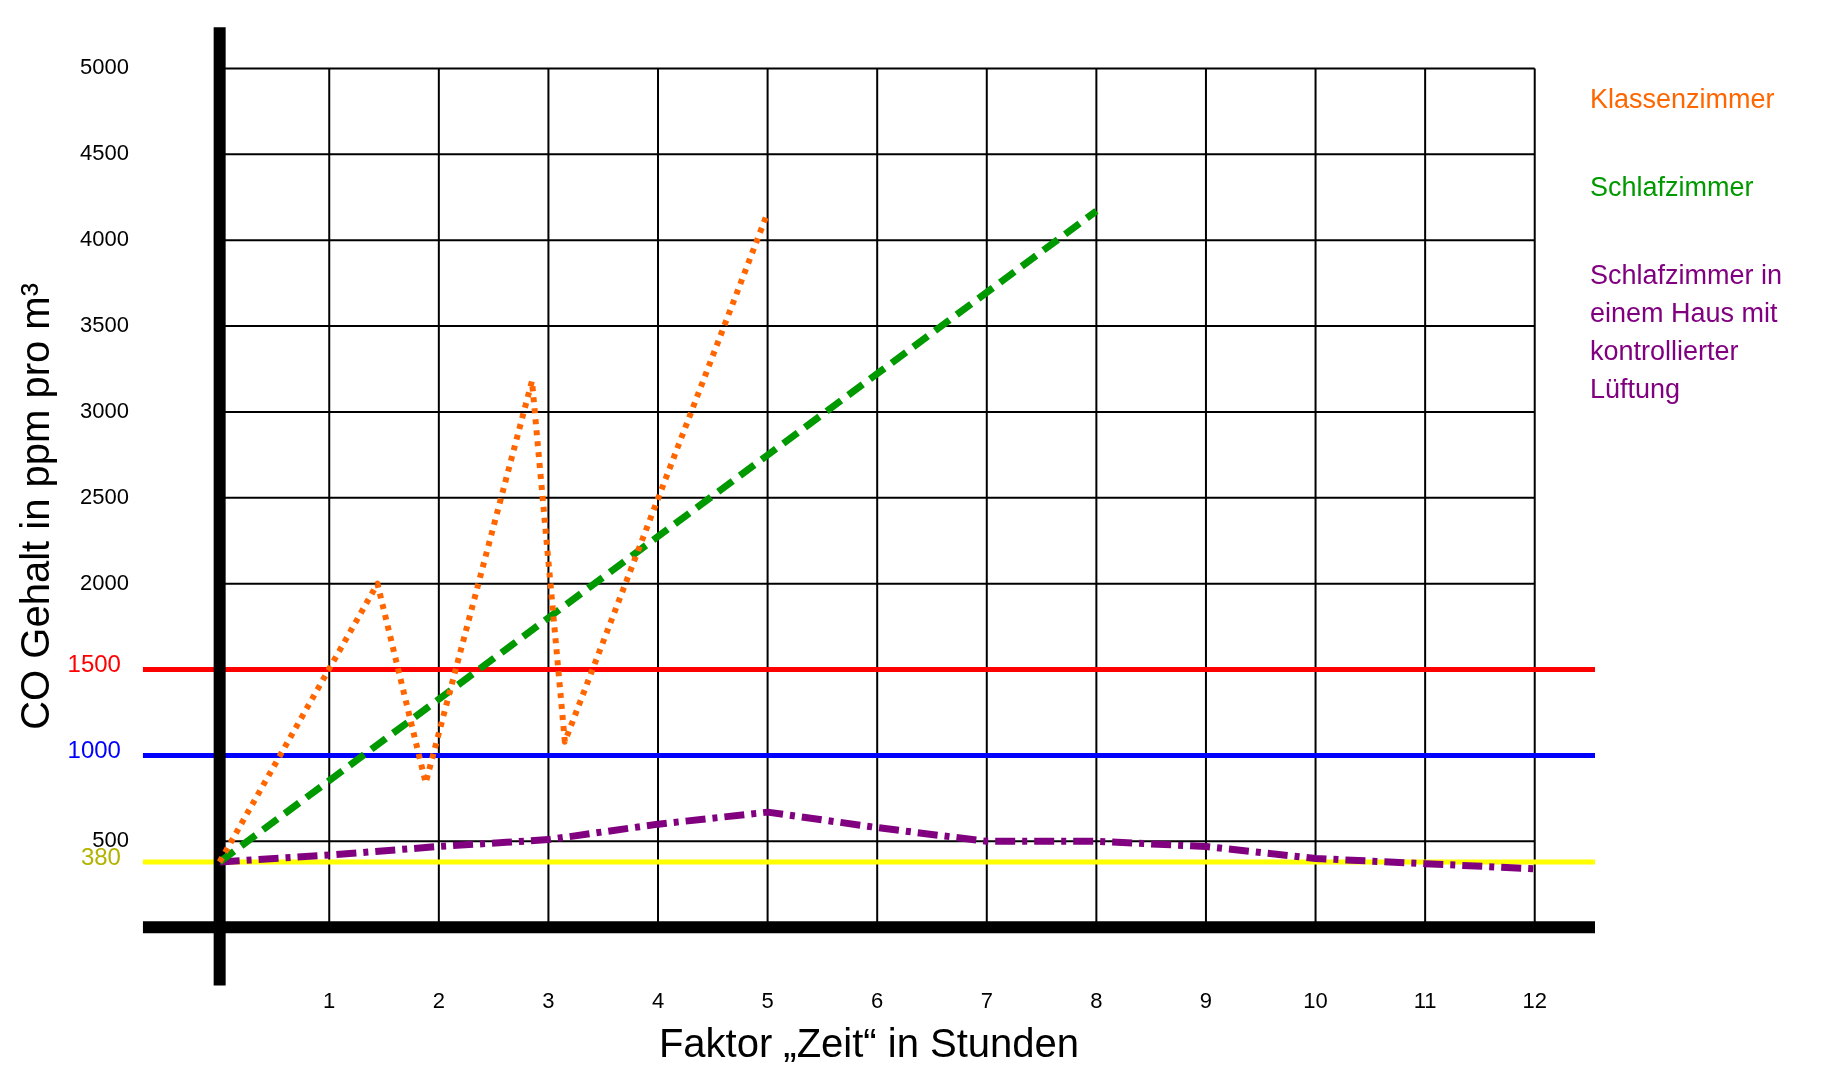 The height and width of the screenshot is (1074, 1834). Describe the element at coordinates (1315, 1000) in the screenshot. I see `x-tick-label: 10` at that location.